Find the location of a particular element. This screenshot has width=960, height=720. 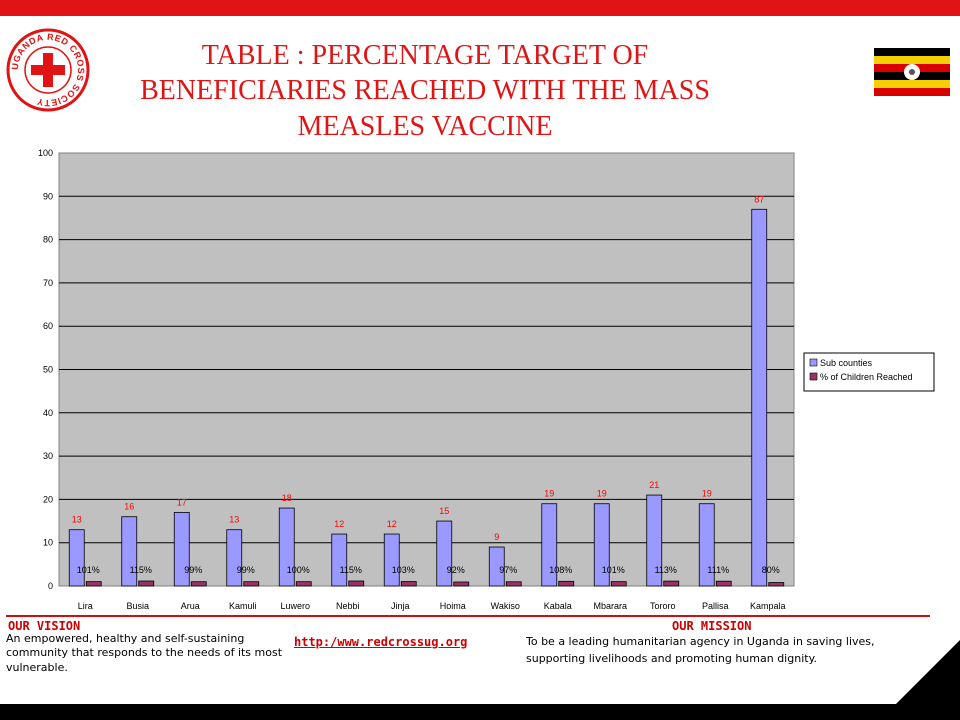

data-label-children-reached: 111% is located at coordinates (718, 570).